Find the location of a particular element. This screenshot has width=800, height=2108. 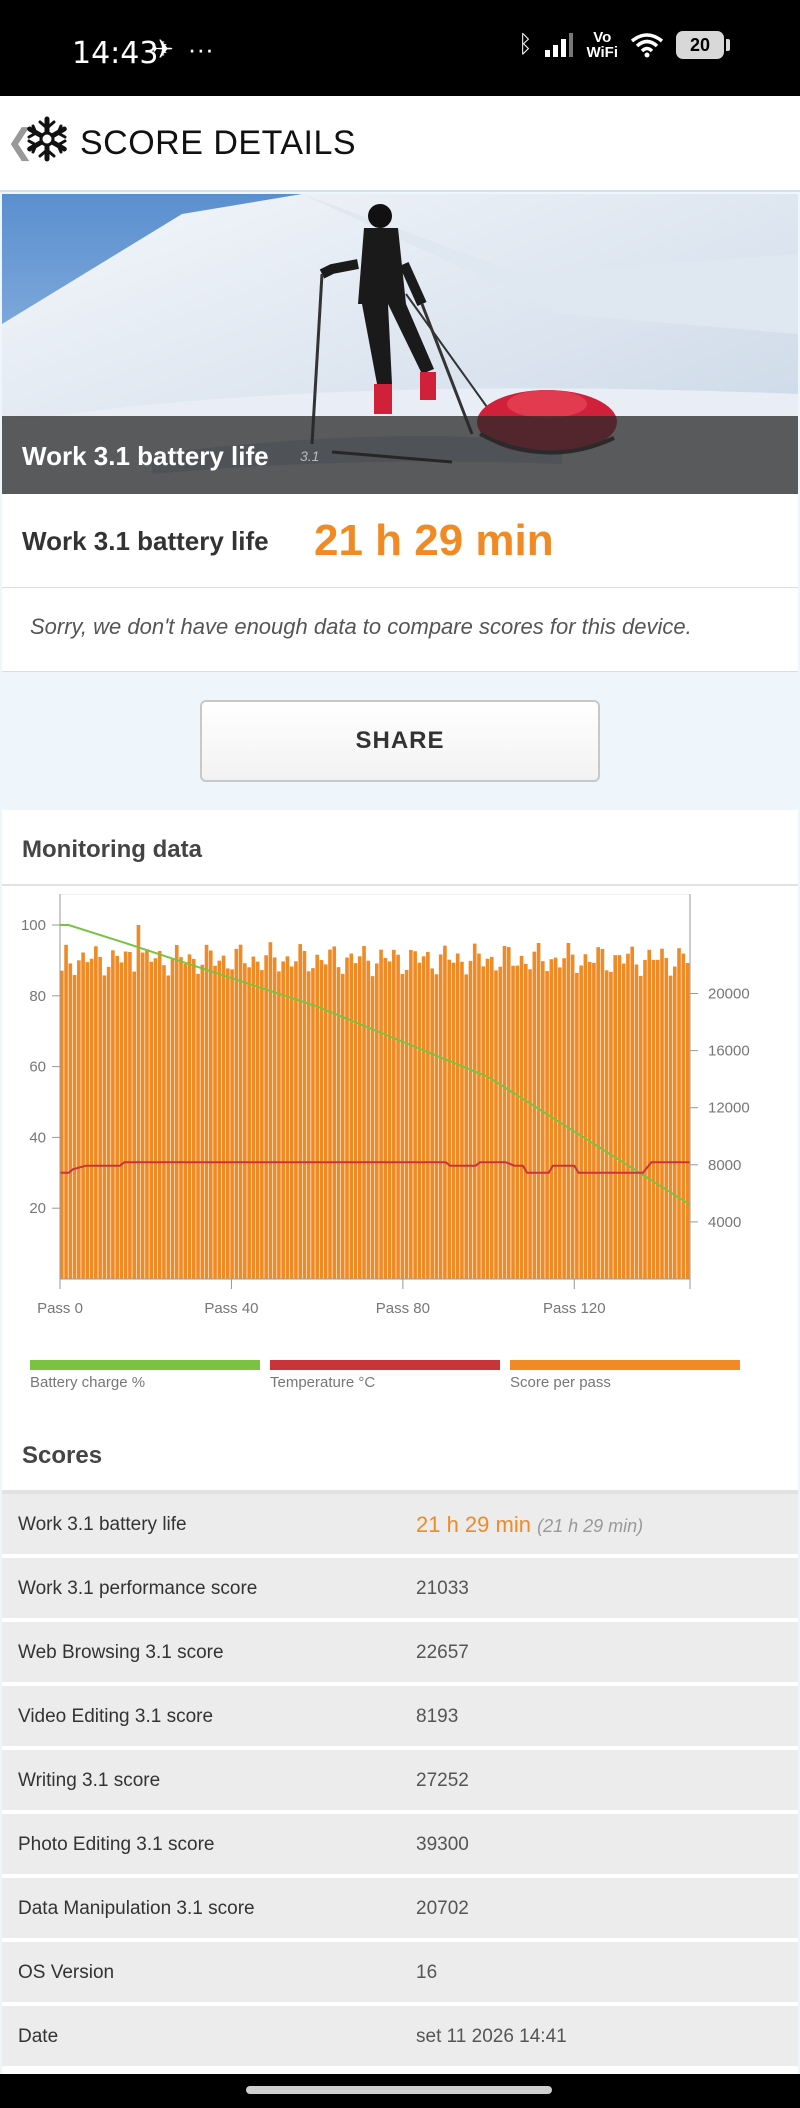

score-value-main: 21 h 29 min is located at coordinates (473, 1524).